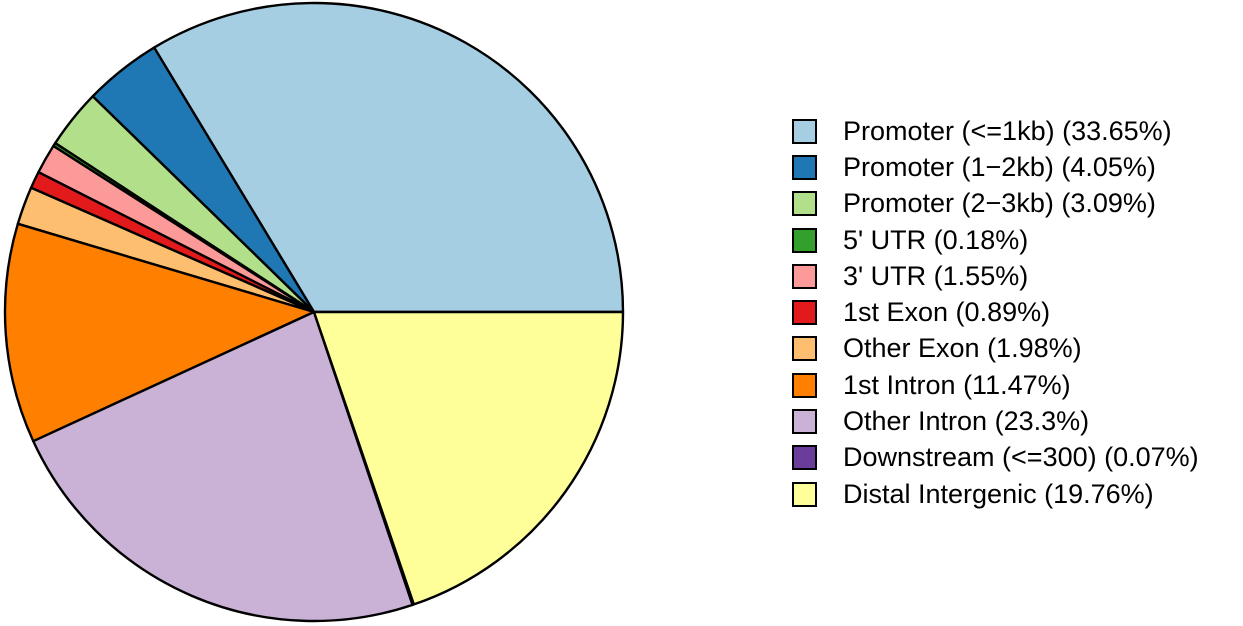 Image resolution: width=1243 pixels, height=626 pixels. I want to click on legend-label: Promoter (1−2kb) (4.05%), so click(999, 166).